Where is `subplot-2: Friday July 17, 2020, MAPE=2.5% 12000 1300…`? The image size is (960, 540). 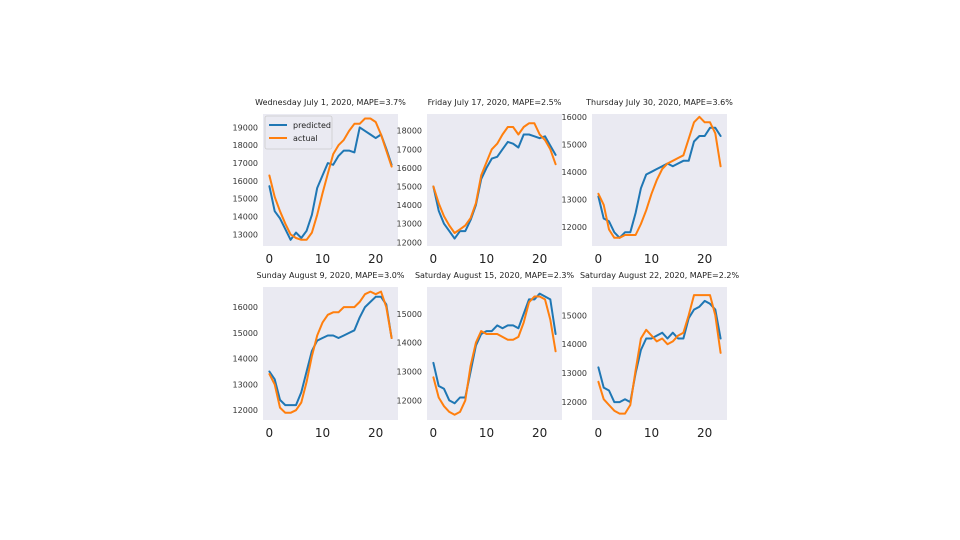 subplot-2: Friday July 17, 2020, MAPE=2.5% 12000 1300… is located at coordinates (479, 182).